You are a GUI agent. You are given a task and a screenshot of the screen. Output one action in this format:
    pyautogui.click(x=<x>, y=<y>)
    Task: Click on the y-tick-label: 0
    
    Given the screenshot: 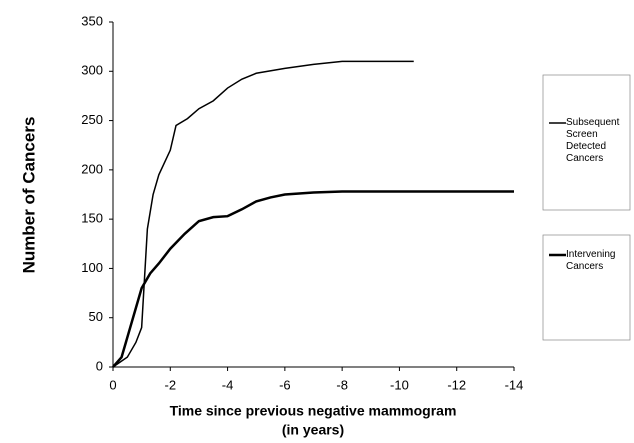 What is the action you would take?
    pyautogui.click(x=99, y=365)
    